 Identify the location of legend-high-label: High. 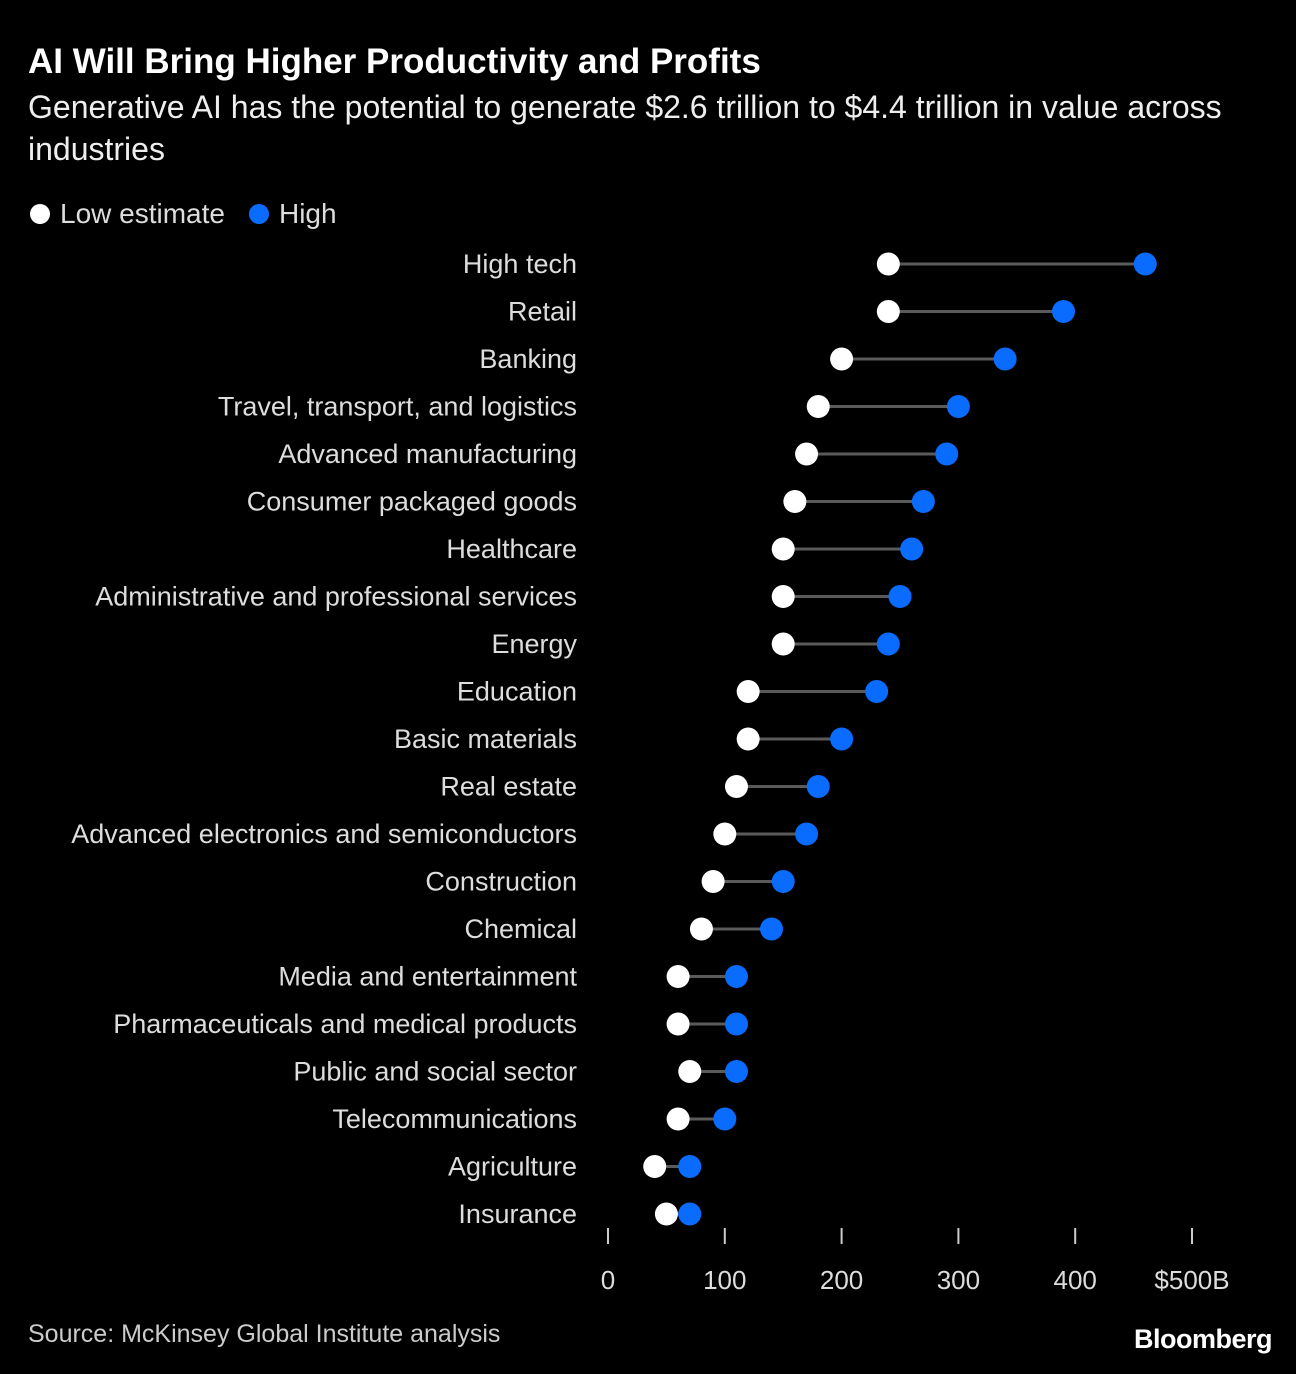
(307, 213).